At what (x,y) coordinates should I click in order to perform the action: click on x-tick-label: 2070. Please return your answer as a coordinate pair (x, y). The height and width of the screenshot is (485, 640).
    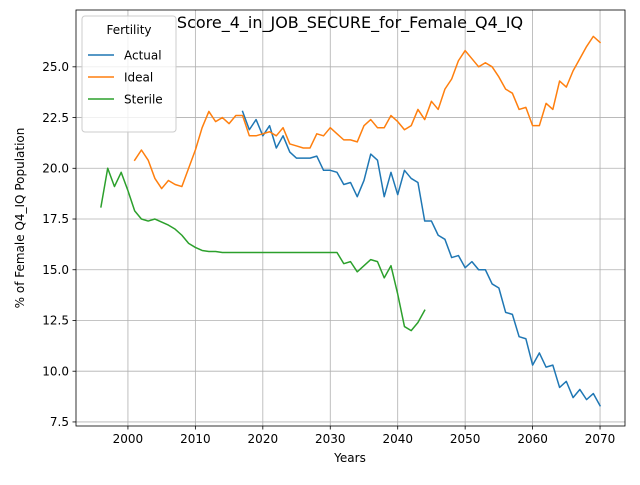
    Looking at the image, I should click on (600, 439).